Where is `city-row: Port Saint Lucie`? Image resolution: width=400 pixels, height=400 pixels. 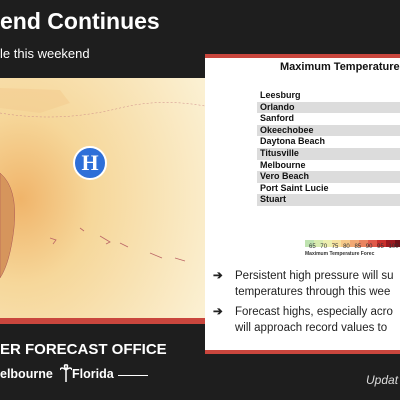 city-row: Port Saint Lucie is located at coordinates (294, 187).